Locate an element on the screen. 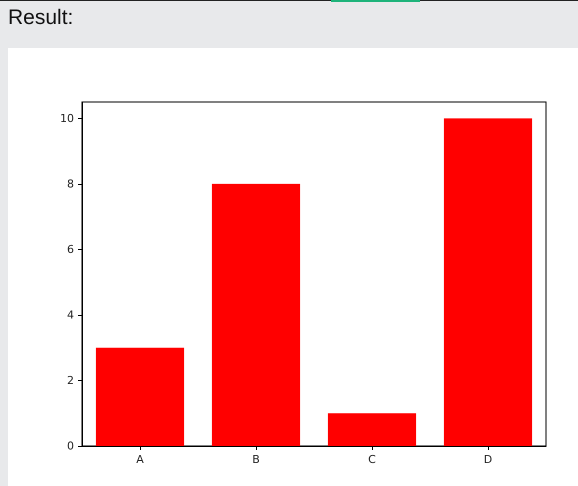  x-tick-label: A is located at coordinates (140, 459).